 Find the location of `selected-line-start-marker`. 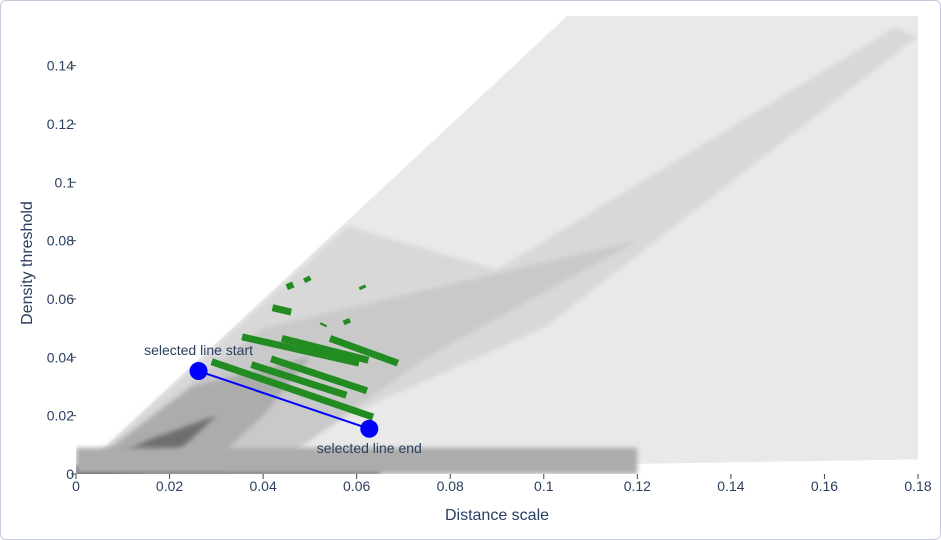

selected-line-start-marker is located at coordinates (198, 371).